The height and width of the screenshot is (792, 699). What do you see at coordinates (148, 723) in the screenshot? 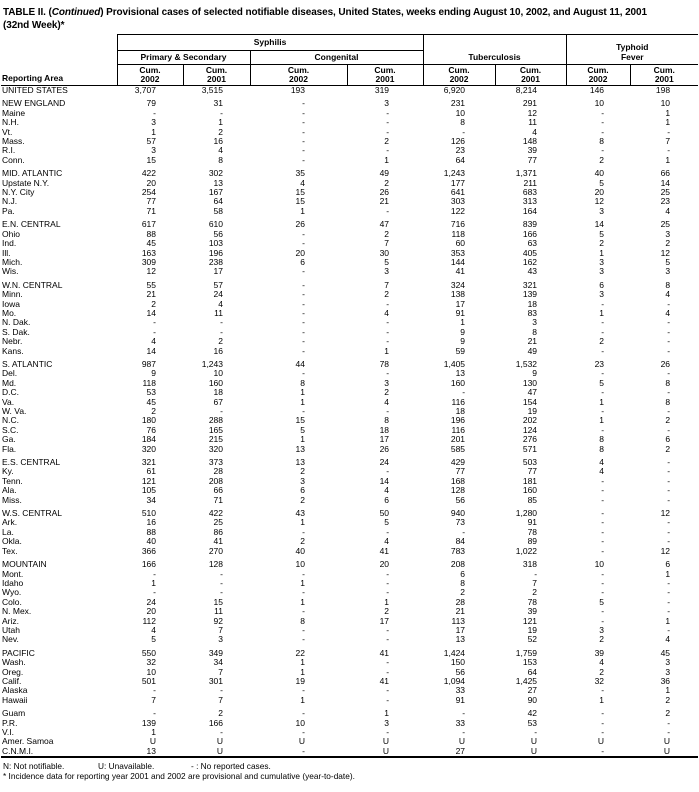
I see `value-cell: 139` at bounding box center [148, 723].